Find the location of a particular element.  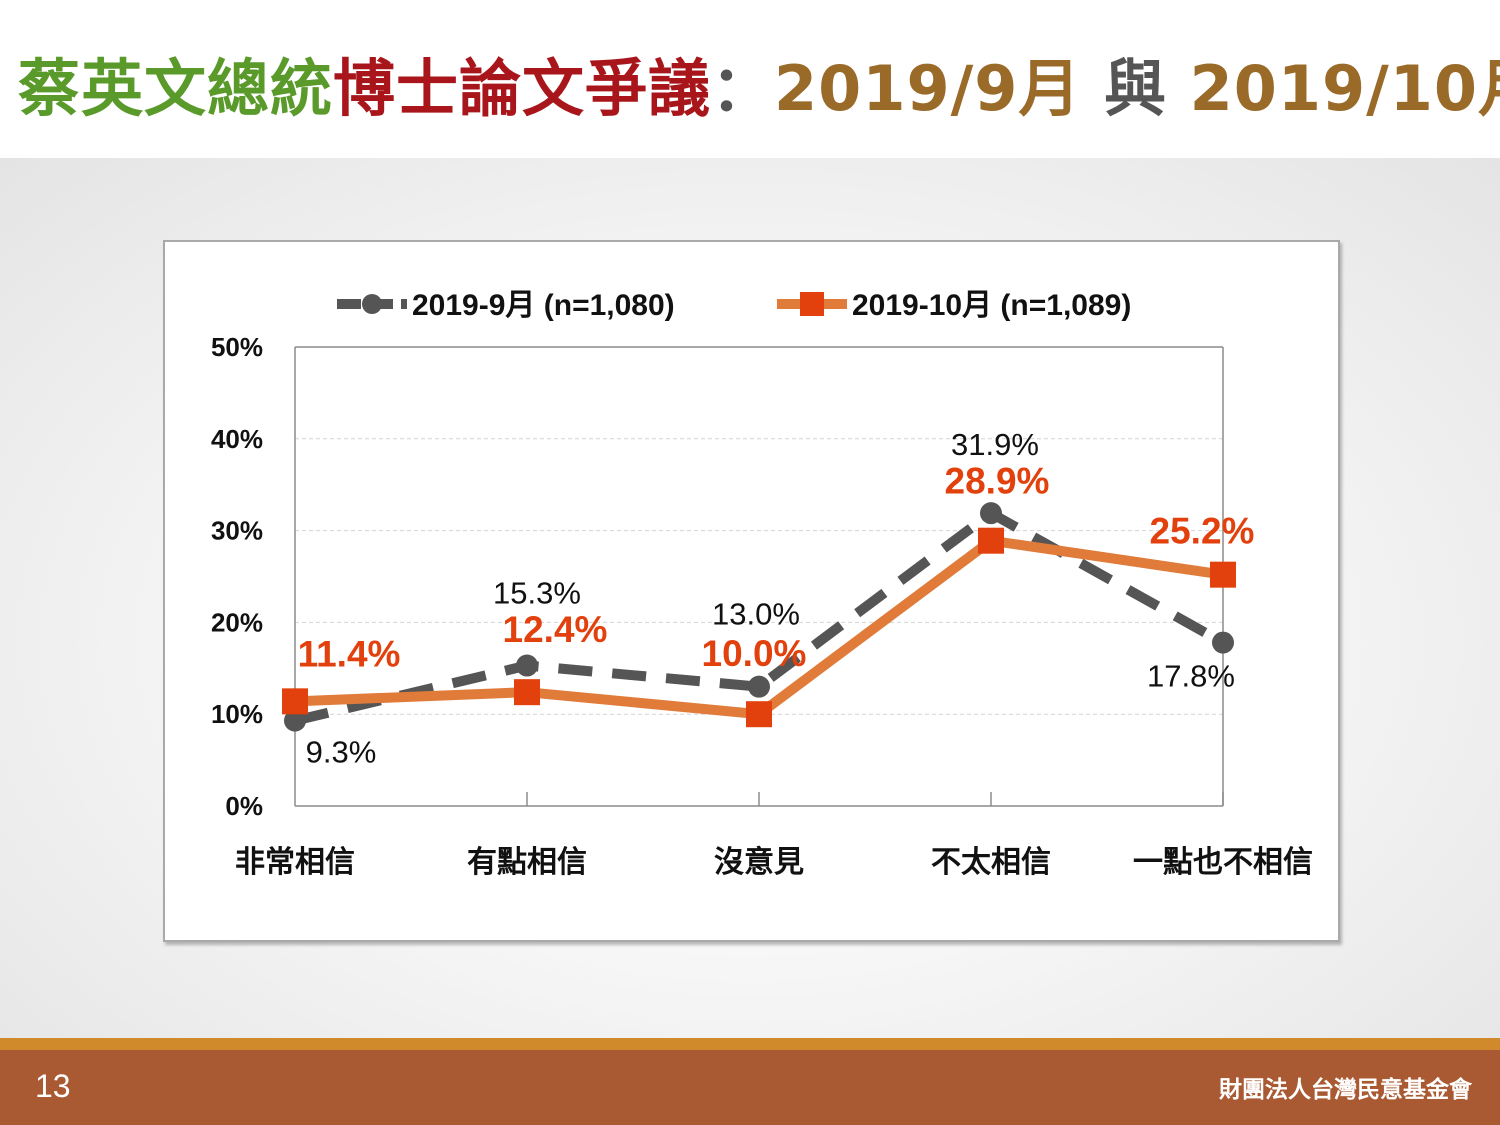

data-label-oct: 25.2% is located at coordinates (1202, 531).